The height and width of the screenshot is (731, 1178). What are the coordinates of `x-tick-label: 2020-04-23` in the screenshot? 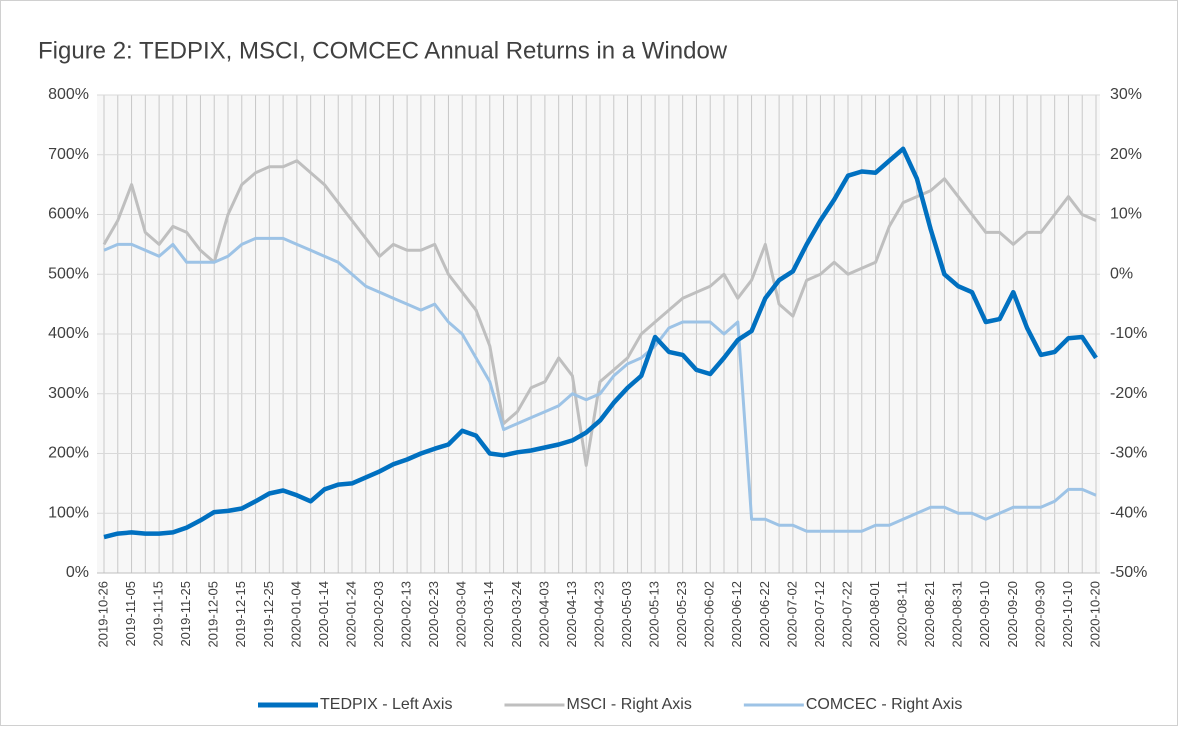 It's located at (598, 614).